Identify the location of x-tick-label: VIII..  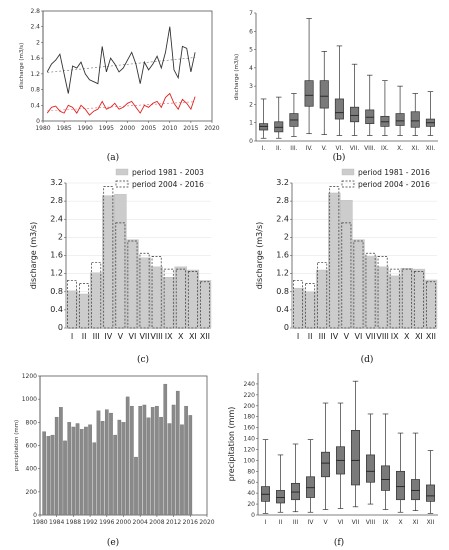
(369, 148).